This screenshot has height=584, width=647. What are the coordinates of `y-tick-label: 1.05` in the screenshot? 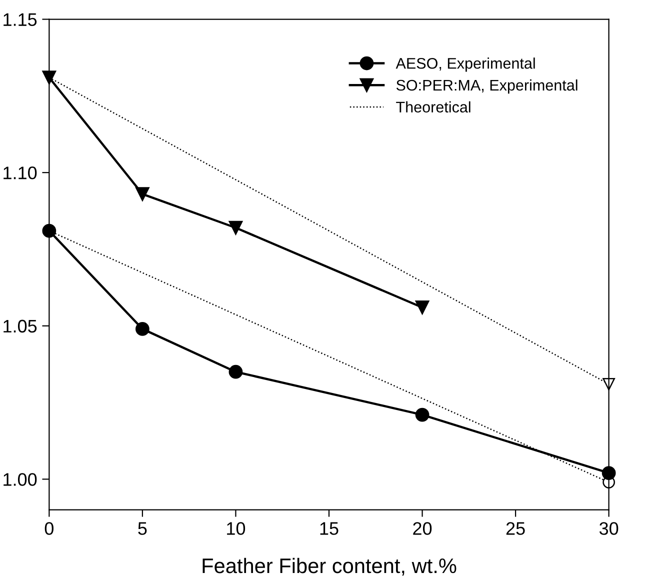 It's located at (20, 326).